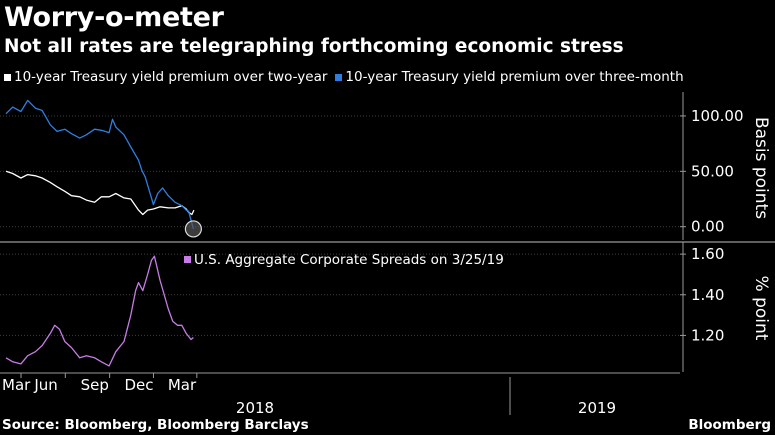 This screenshot has height=435, width=775. Describe the element at coordinates (138, 385) in the screenshot. I see `x-tick-label: Dec` at that location.